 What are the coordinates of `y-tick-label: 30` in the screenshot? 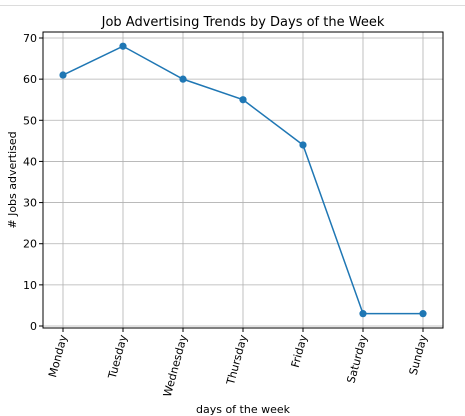 It's located at (30, 203).